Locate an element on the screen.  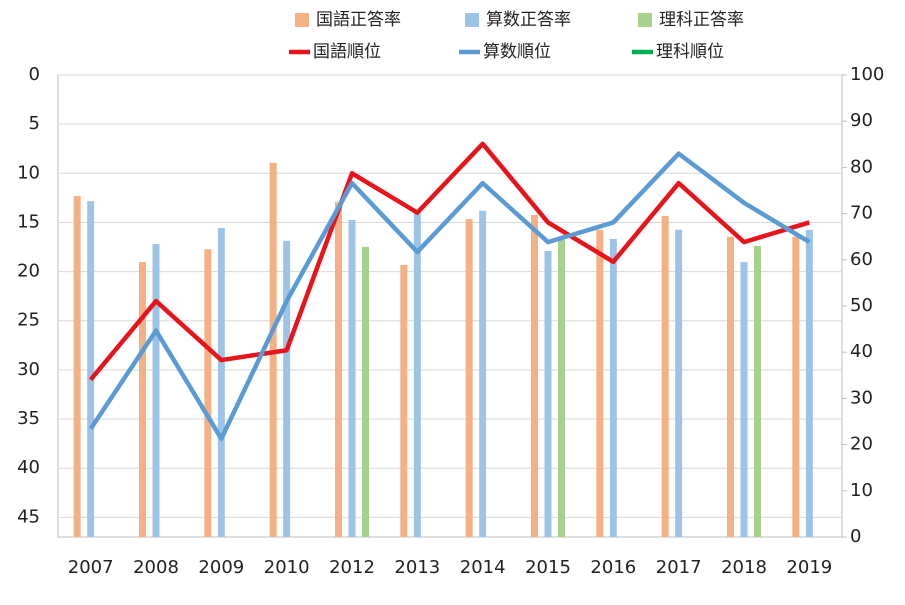
y2-tick-label: 40 is located at coordinates (861, 351).